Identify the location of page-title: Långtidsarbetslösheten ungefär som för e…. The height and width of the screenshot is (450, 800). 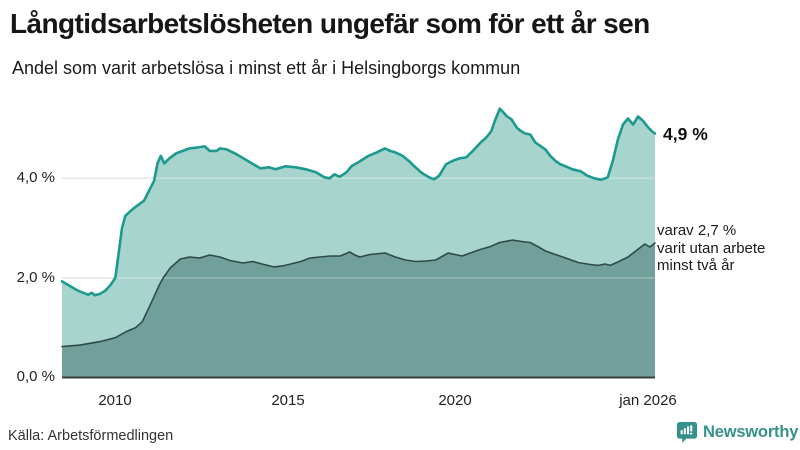
(330, 23).